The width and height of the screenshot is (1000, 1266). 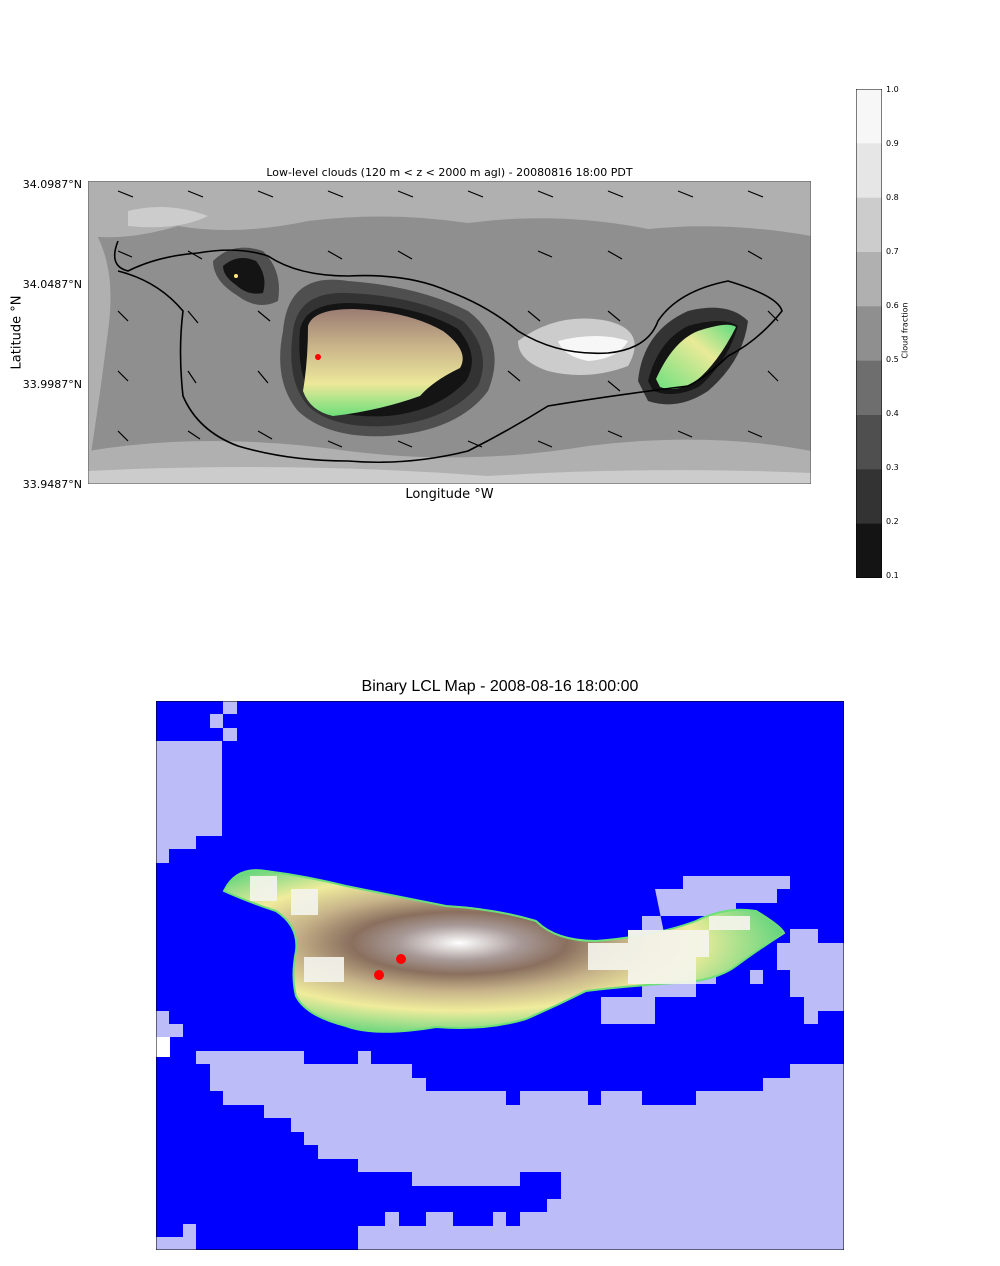 What do you see at coordinates (892, 521) in the screenshot?
I see `colorbar-tick: 0.2` at bounding box center [892, 521].